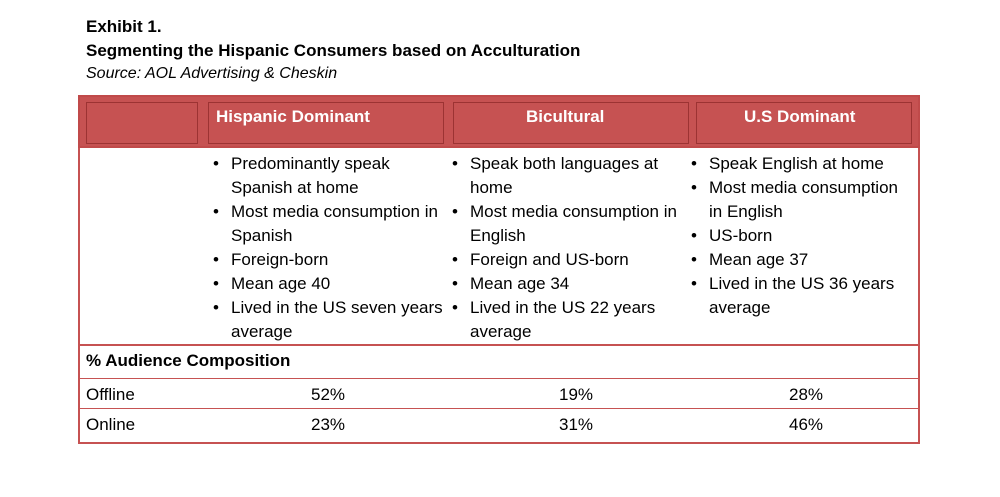  I want to click on bullet-item: Most media consumption in Spanish, so click(328, 224).